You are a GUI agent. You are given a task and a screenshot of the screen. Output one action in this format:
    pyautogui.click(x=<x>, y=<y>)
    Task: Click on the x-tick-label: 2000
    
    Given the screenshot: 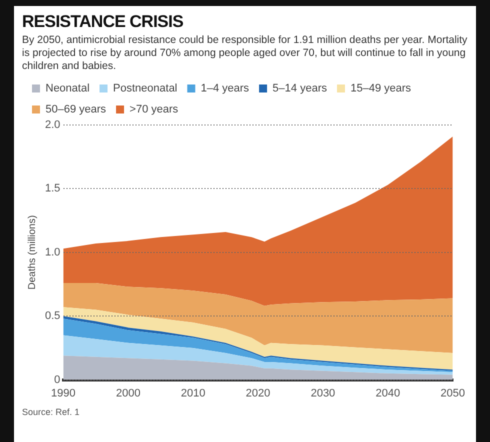 What is the action you would take?
    pyautogui.click(x=128, y=393)
    